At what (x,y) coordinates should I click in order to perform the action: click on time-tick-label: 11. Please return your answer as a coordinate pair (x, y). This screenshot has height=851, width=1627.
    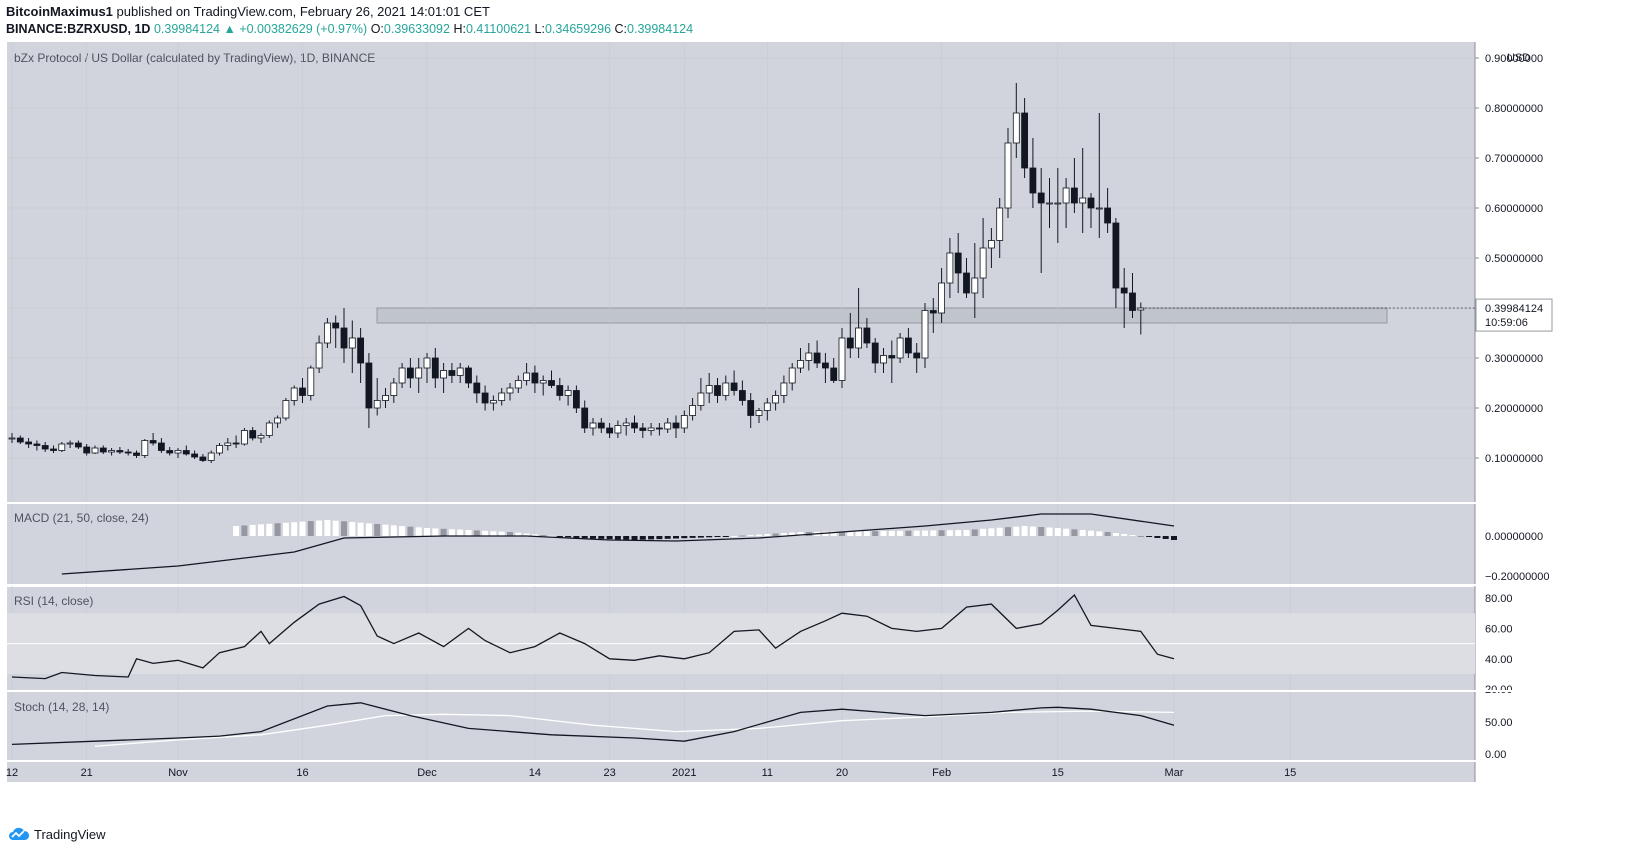
    Looking at the image, I should click on (767, 773).